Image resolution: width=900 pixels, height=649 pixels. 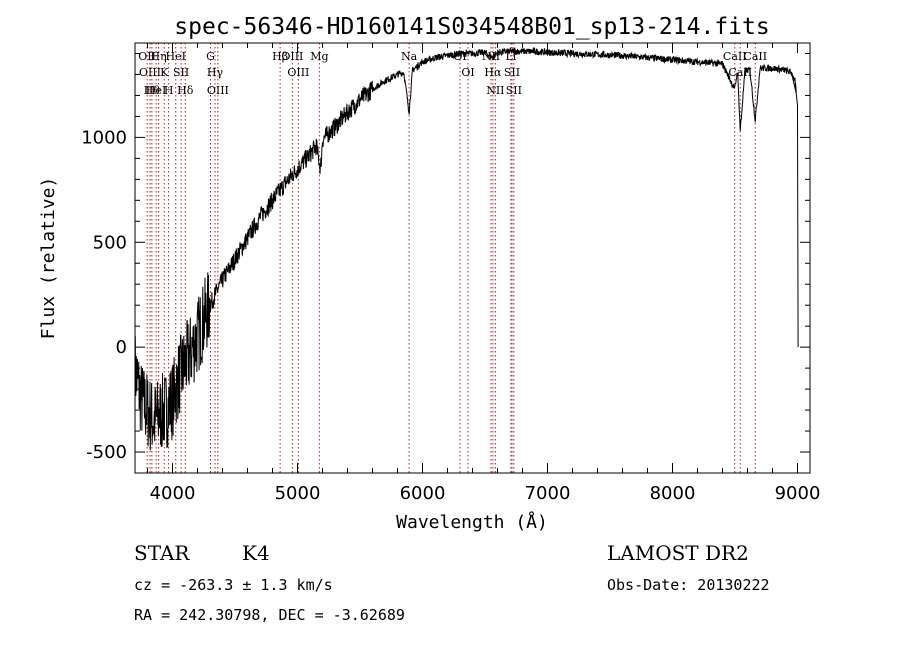 What do you see at coordinates (673, 493) in the screenshot?
I see `x-tick-label: 8000` at bounding box center [673, 493].